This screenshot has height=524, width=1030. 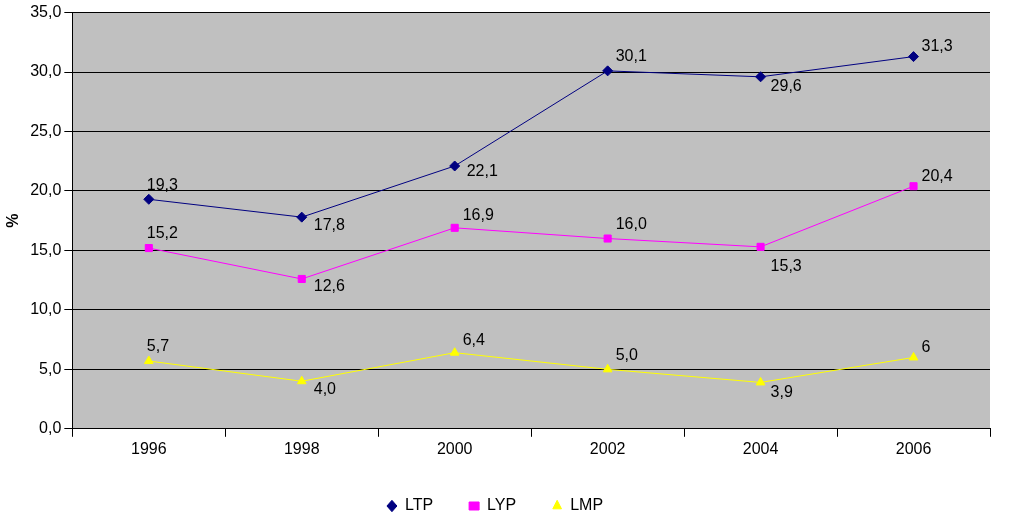 What do you see at coordinates (329, 224) in the screenshot?
I see `data-label: 17,8` at bounding box center [329, 224].